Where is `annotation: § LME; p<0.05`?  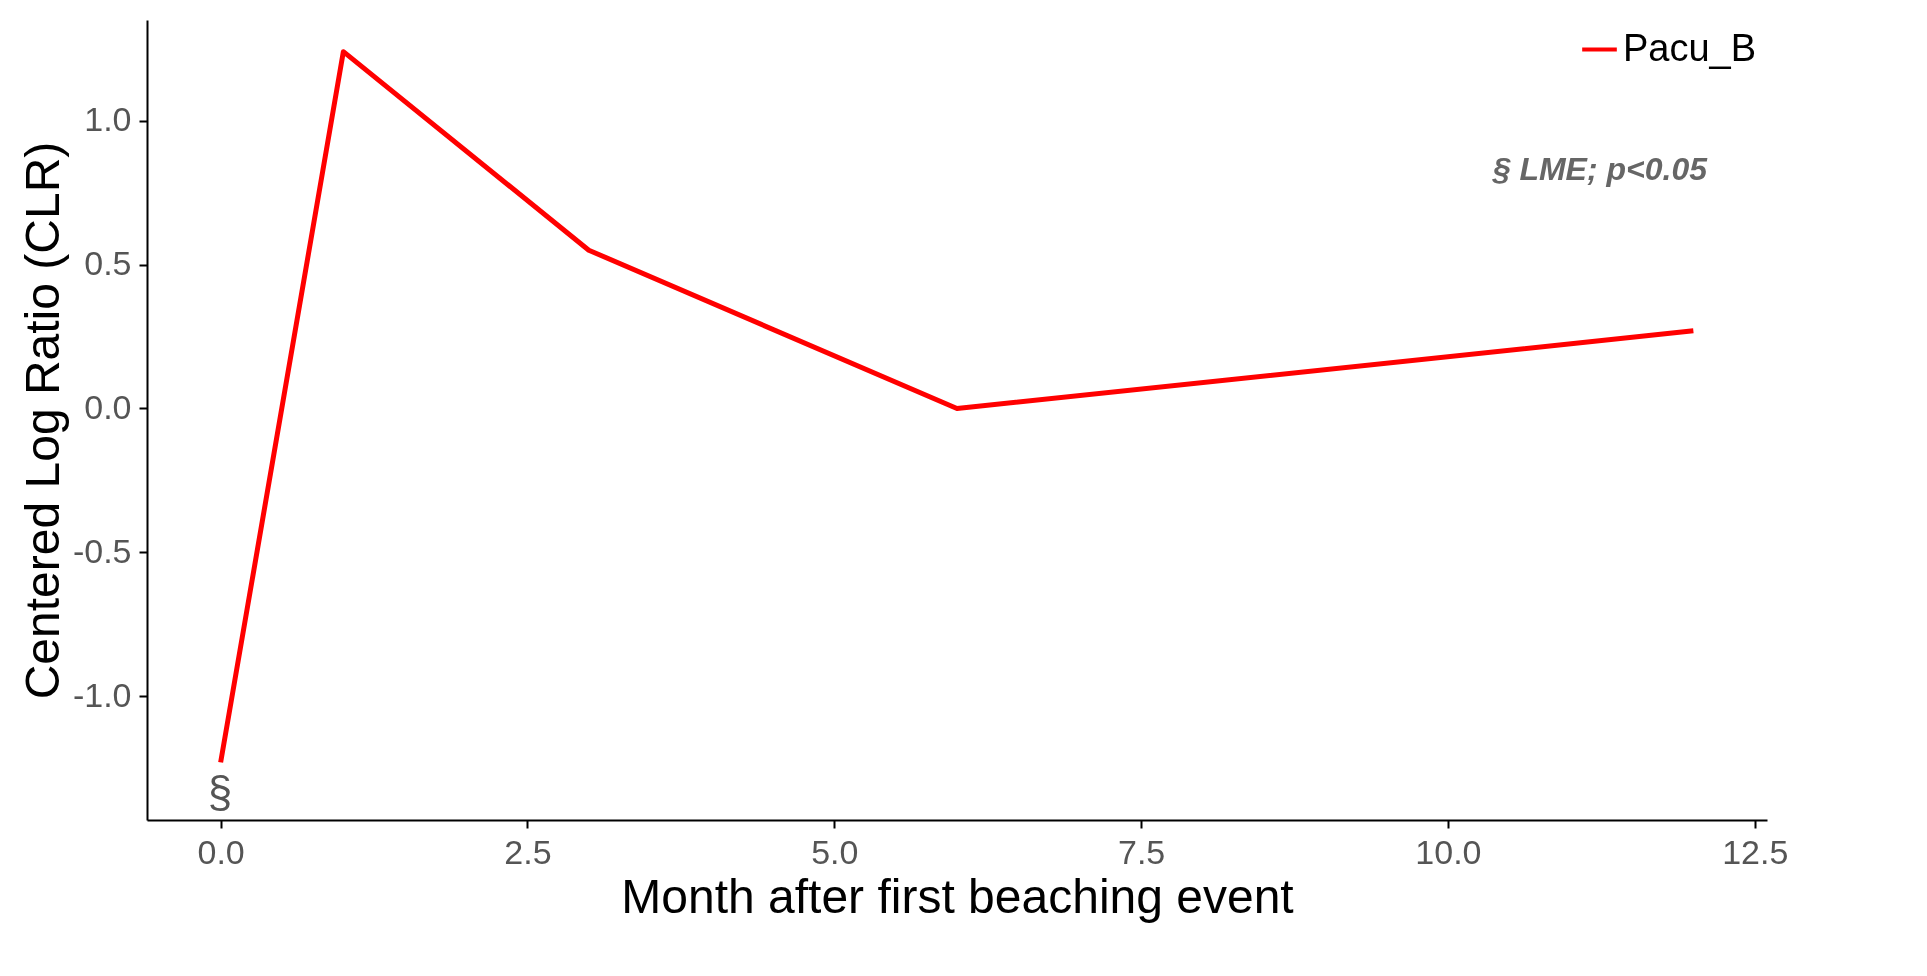 annotation: § LME; p<0.05 is located at coordinates (1600, 169).